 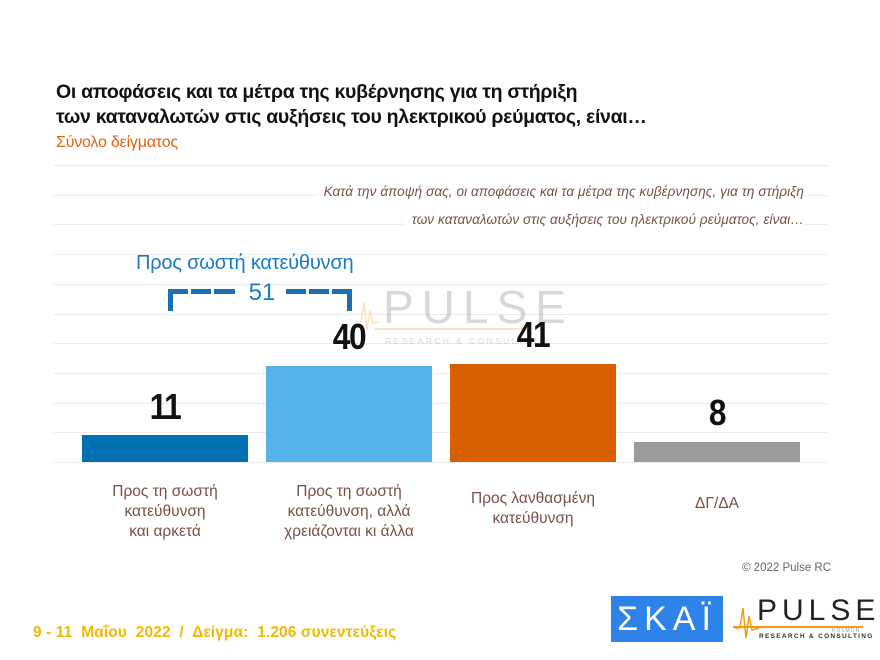 I want to click on category-label-line: Προς λανθασμένη, so click(x=533, y=498).